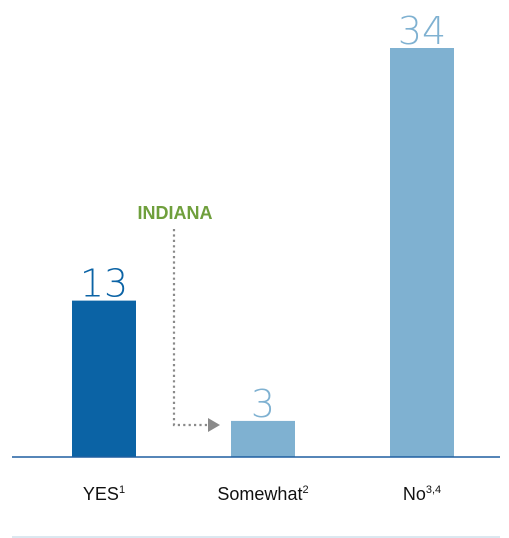  What do you see at coordinates (433, 490) in the screenshot?
I see `footnote-marker: 3,4` at bounding box center [433, 490].